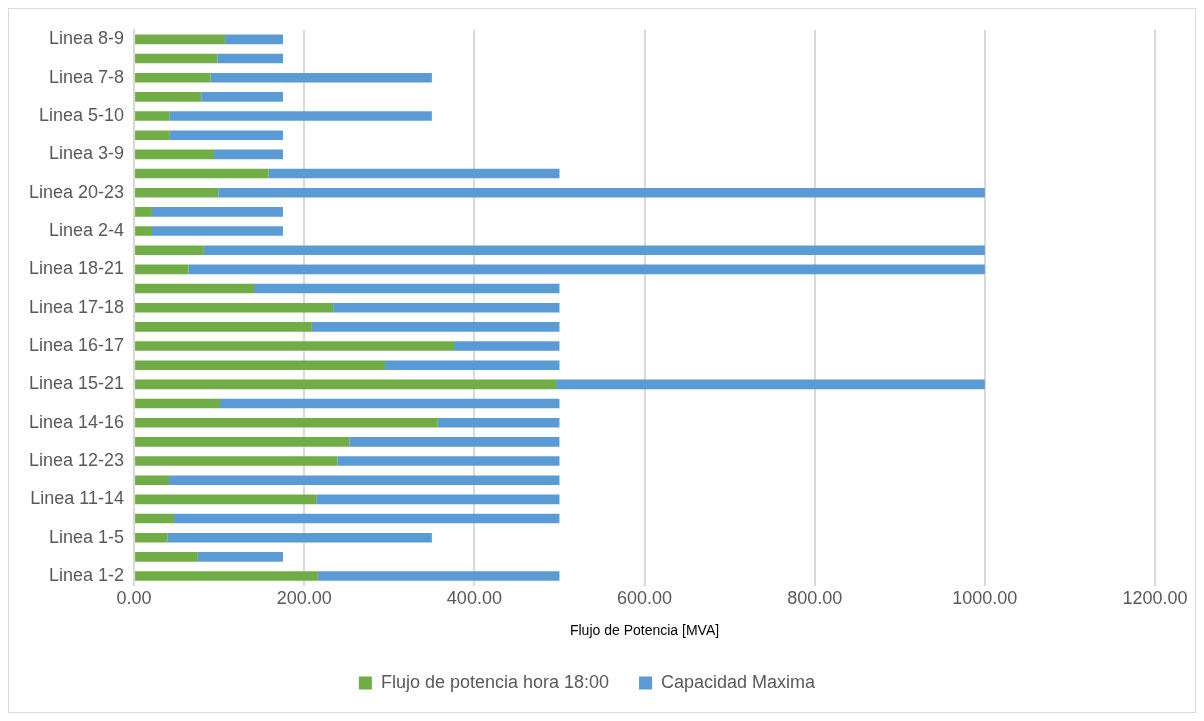 This screenshot has width=1204, height=721. Describe the element at coordinates (87, 153) in the screenshot. I see `y-tick-label: Linea 3-9` at that location.